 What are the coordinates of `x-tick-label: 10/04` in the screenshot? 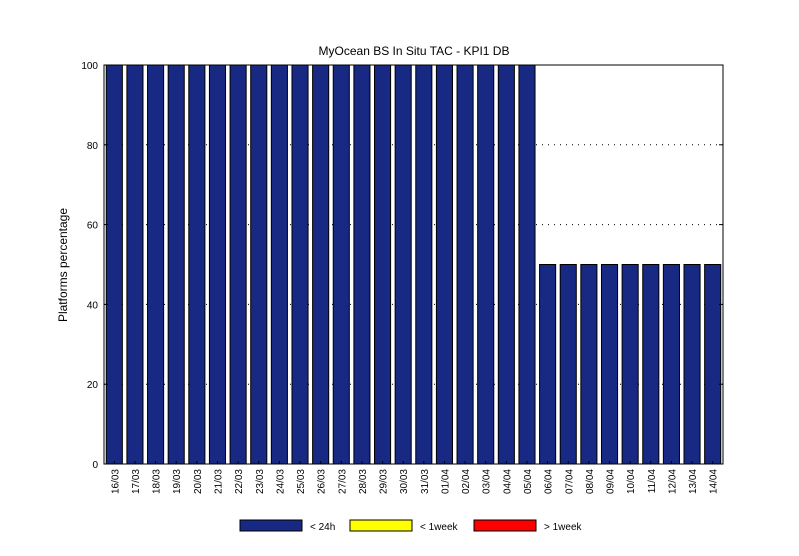 It's located at (631, 481).